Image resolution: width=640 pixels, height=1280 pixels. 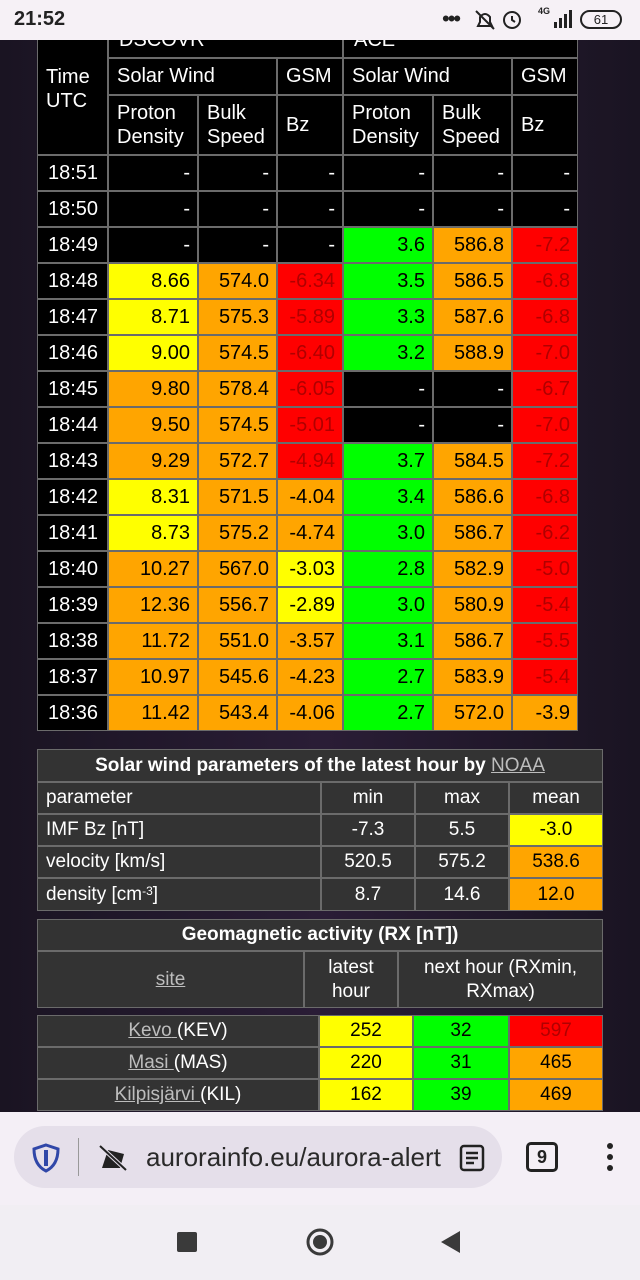 What do you see at coordinates (72, 389) in the screenshot?
I see `time-cell: 18:45` at bounding box center [72, 389].